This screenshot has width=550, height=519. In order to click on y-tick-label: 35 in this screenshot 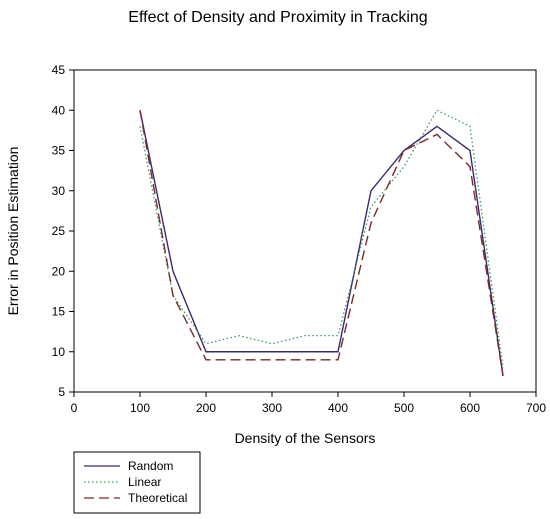, I will do `click(59, 151)`.